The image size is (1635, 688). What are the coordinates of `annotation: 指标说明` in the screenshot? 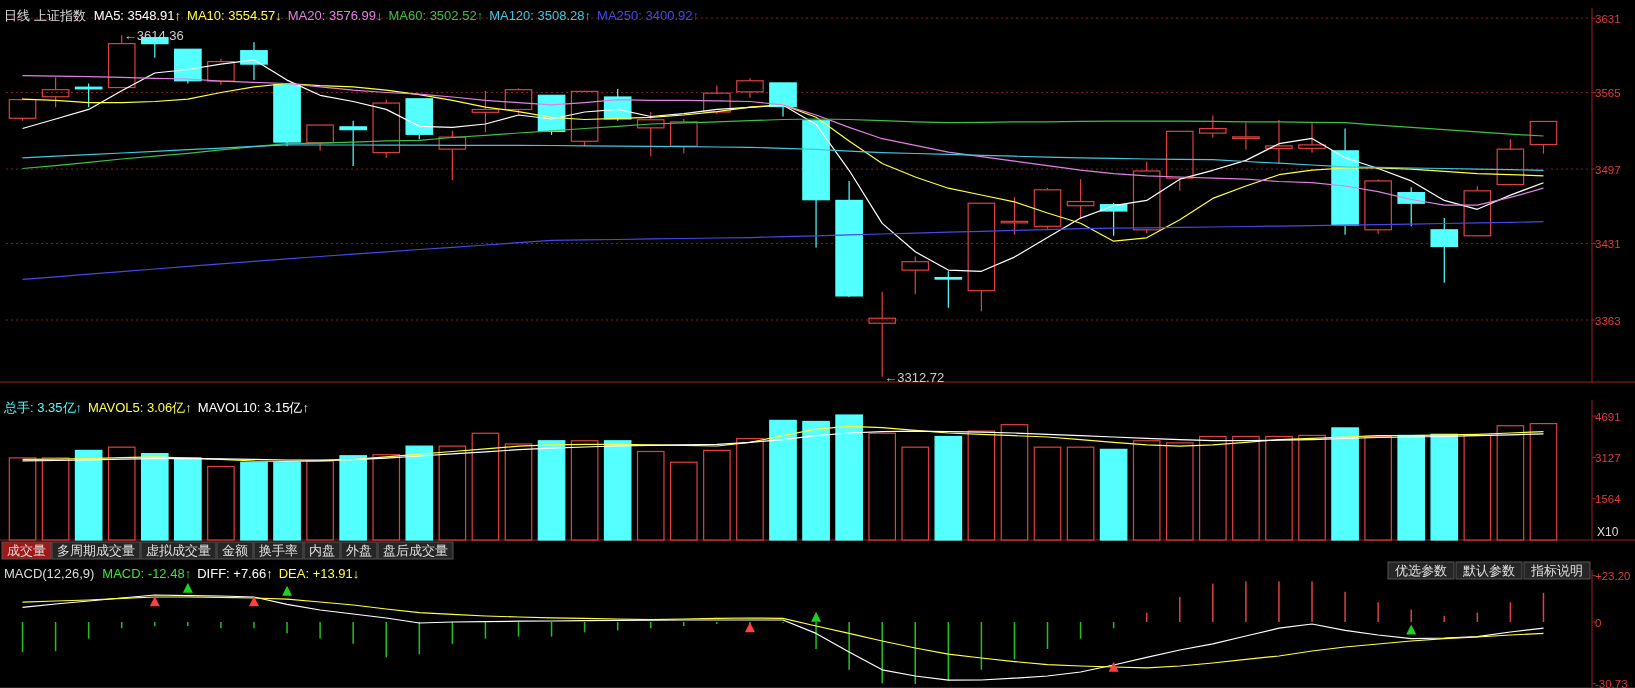 It's located at (1556, 571).